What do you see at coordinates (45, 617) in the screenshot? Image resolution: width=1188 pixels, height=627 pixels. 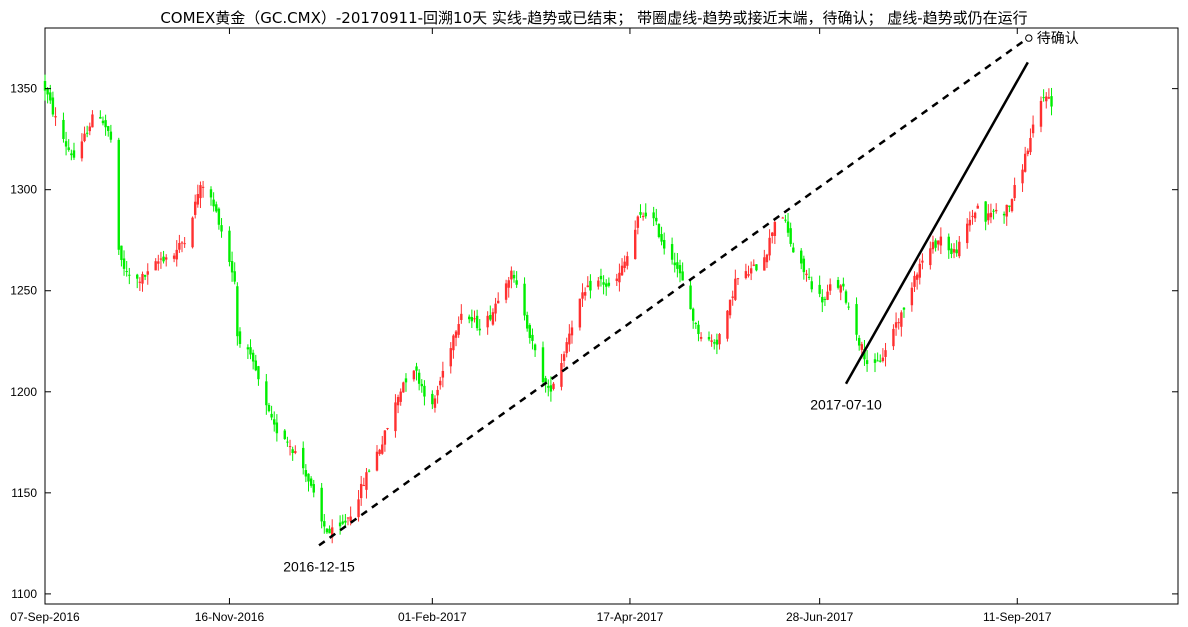 I see `x-tick-label: 07-Sep-2016` at bounding box center [45, 617].